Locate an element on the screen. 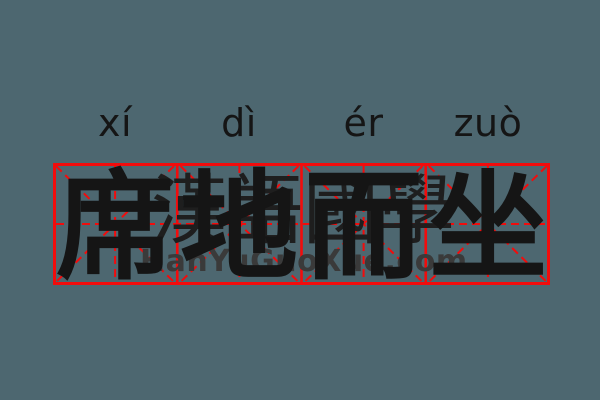 The height and width of the screenshot is (400, 600). watermark-cjk-text: 漢語國學 is located at coordinates (303, 210).